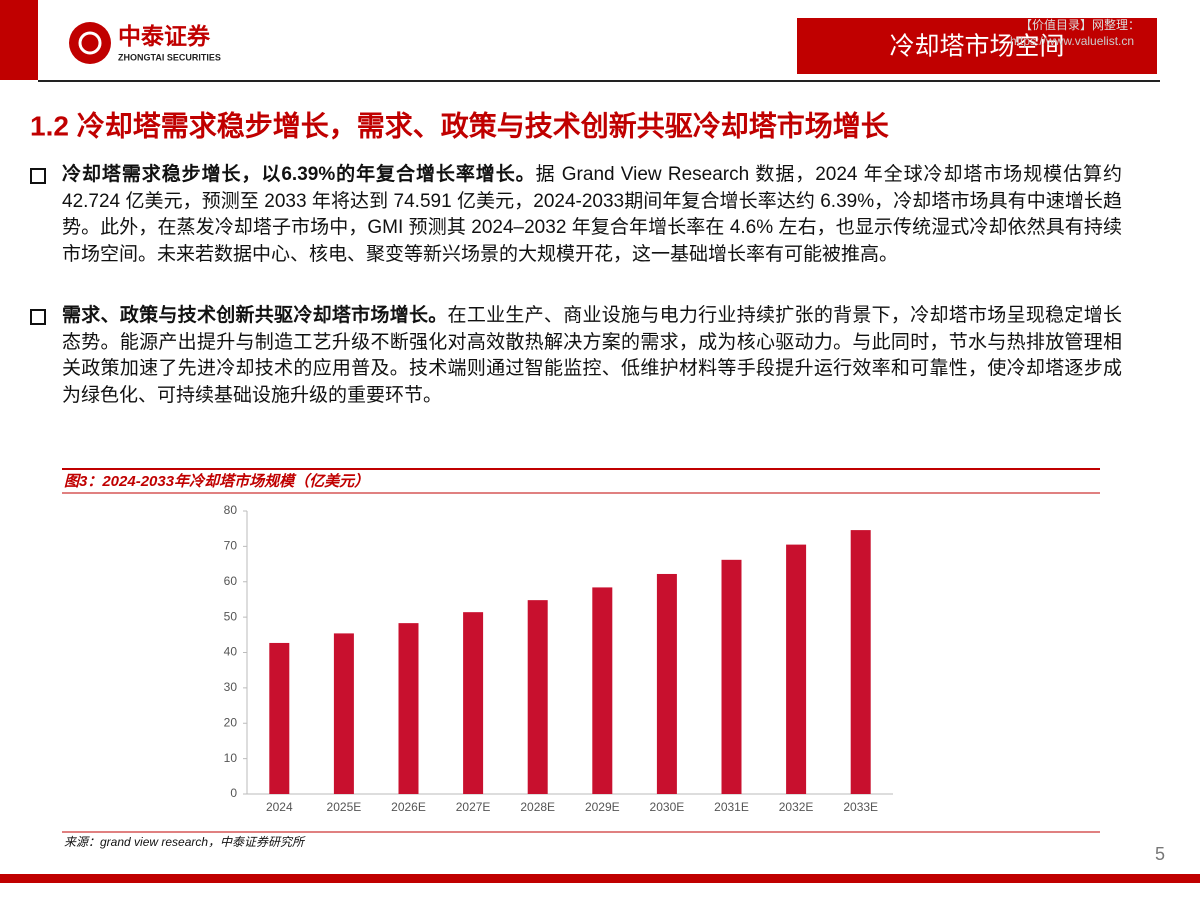 This screenshot has height=900, width=1200. Describe the element at coordinates (164, 36) in the screenshot. I see `brand: 中泰证券` at that location.